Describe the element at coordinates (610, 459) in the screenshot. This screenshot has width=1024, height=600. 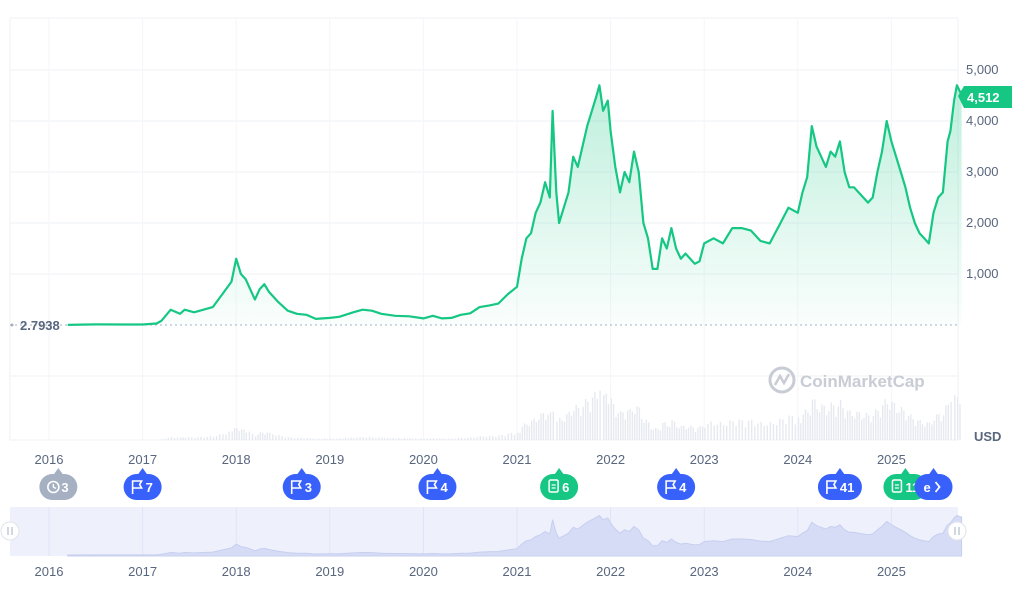
I see `x-tick-label: 2022` at that location.